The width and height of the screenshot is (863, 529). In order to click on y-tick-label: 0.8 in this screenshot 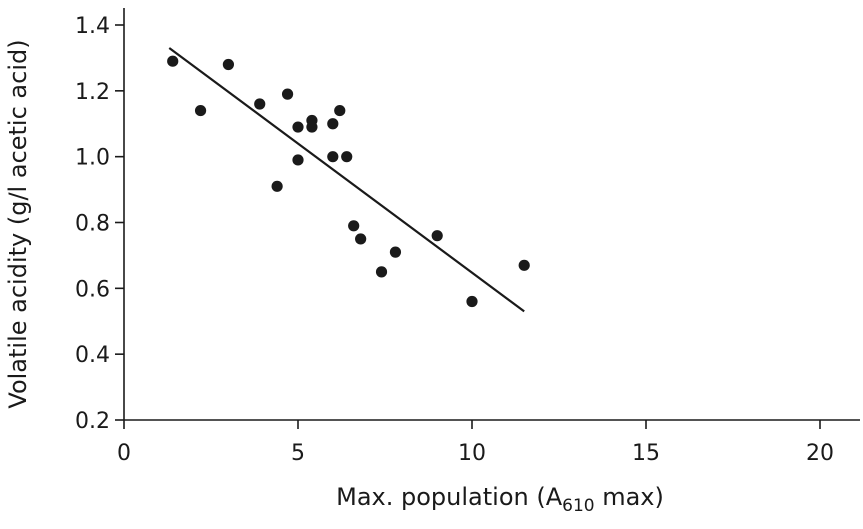, I will do `click(92, 224)`.